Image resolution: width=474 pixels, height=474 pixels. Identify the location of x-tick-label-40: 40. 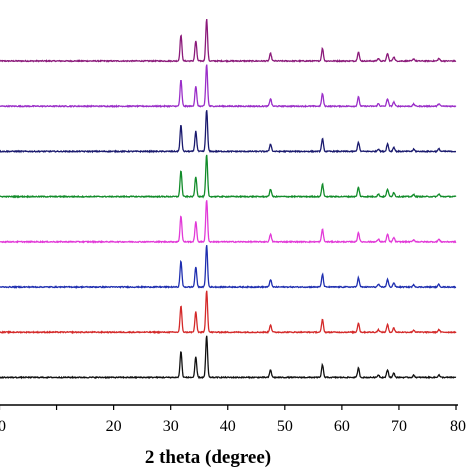
(228, 426).